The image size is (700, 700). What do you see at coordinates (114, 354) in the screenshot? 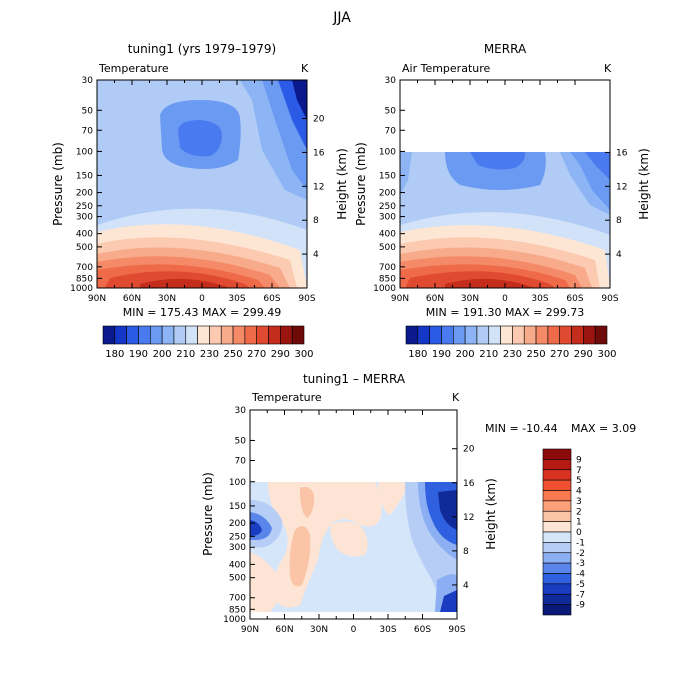
I see `colorbar-label: 180` at bounding box center [114, 354].